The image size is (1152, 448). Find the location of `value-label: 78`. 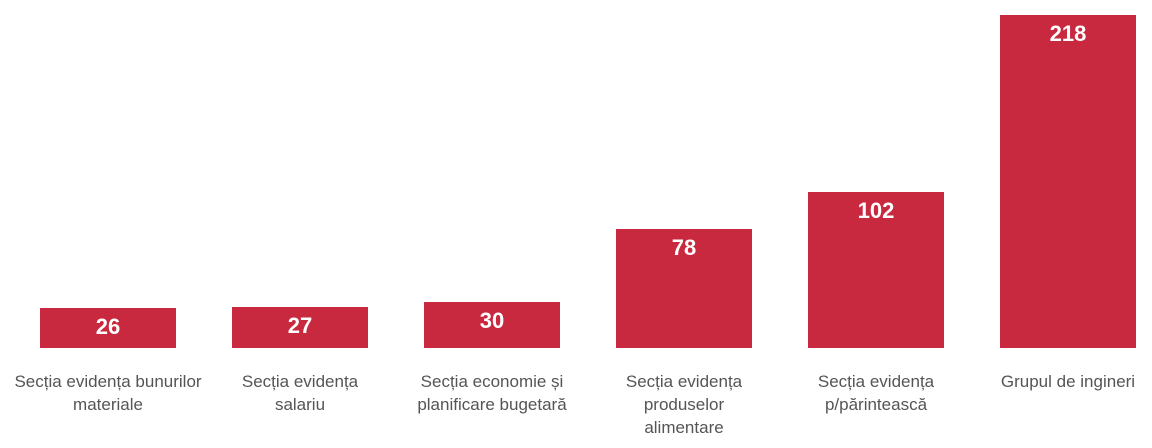

value-label: 78 is located at coordinates (684, 247).